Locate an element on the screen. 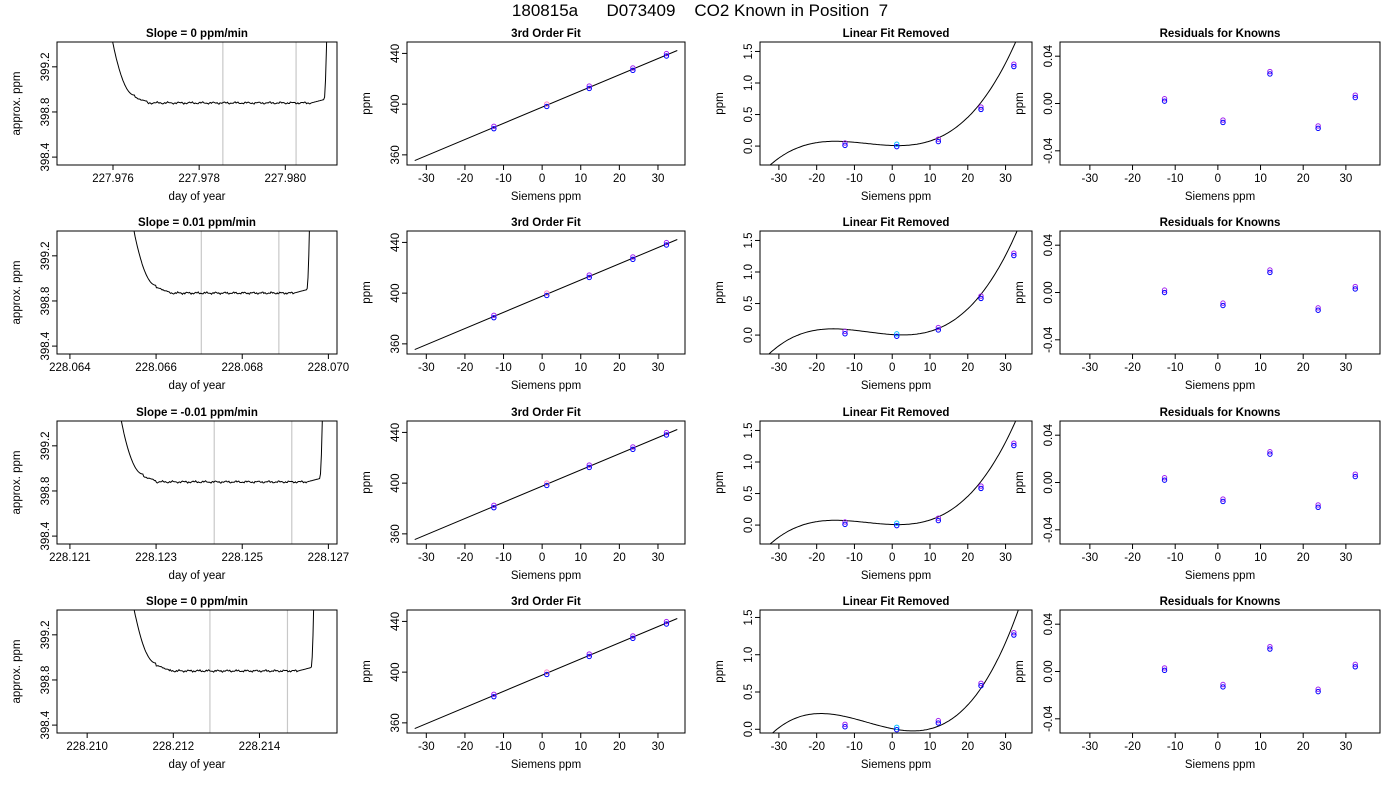  y-tick-label: 0.04 is located at coordinates (1049, 55).